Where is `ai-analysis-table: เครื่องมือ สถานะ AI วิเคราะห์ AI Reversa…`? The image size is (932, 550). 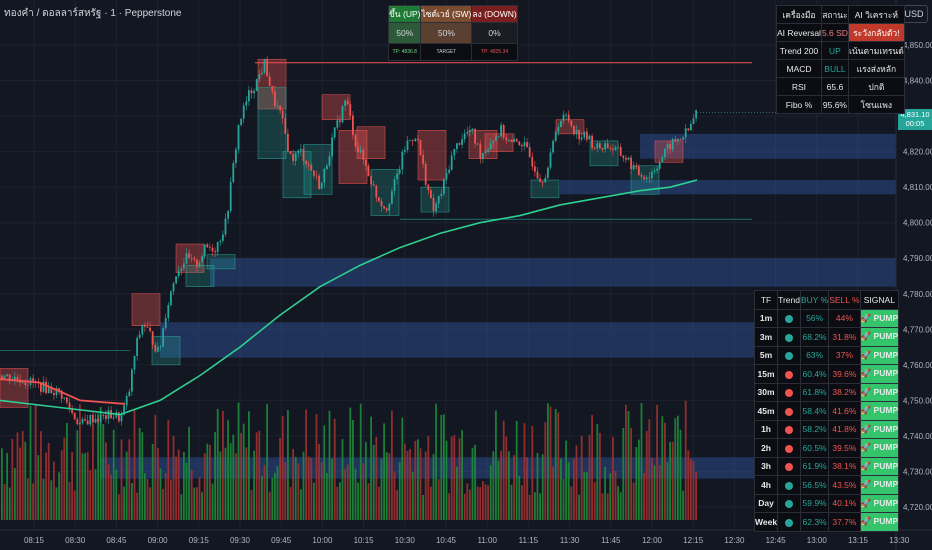
ai-analysis-table: เครื่องมือ สถานะ AI วิเคราะห์ AI Reversa… is located at coordinates (840, 59).